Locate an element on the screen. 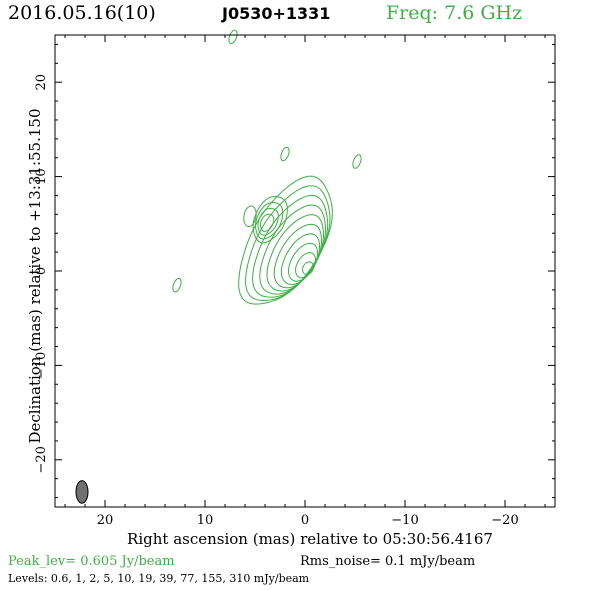  frequency-label: Freq: 7.6 GHz is located at coordinates (454, 13).